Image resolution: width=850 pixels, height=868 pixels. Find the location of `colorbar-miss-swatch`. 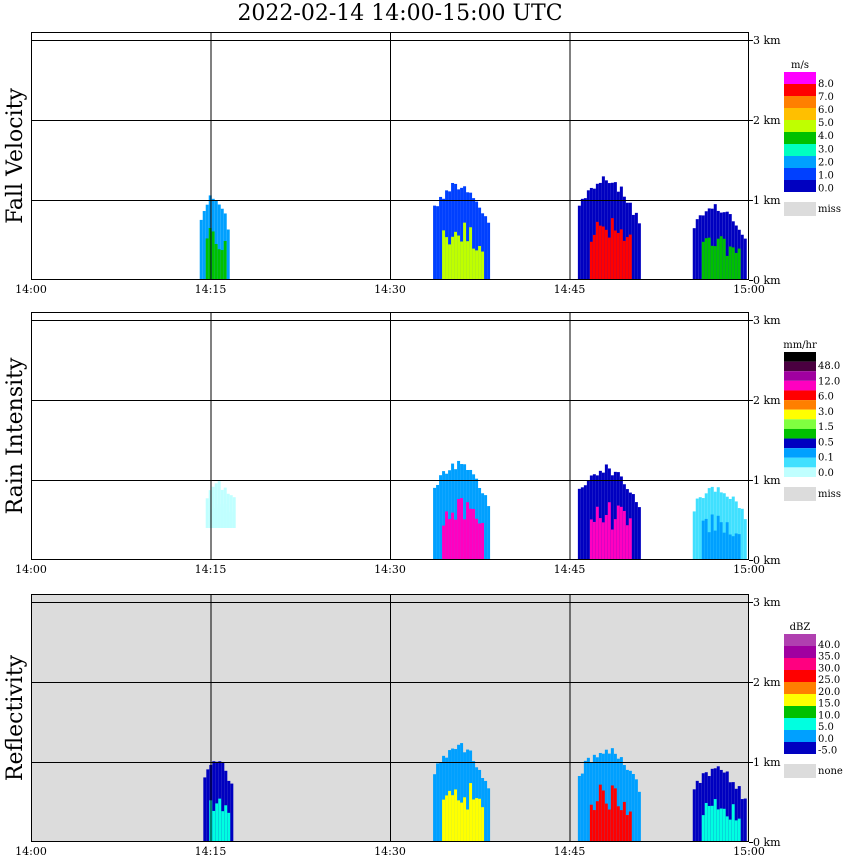

colorbar-miss-swatch is located at coordinates (800, 771).